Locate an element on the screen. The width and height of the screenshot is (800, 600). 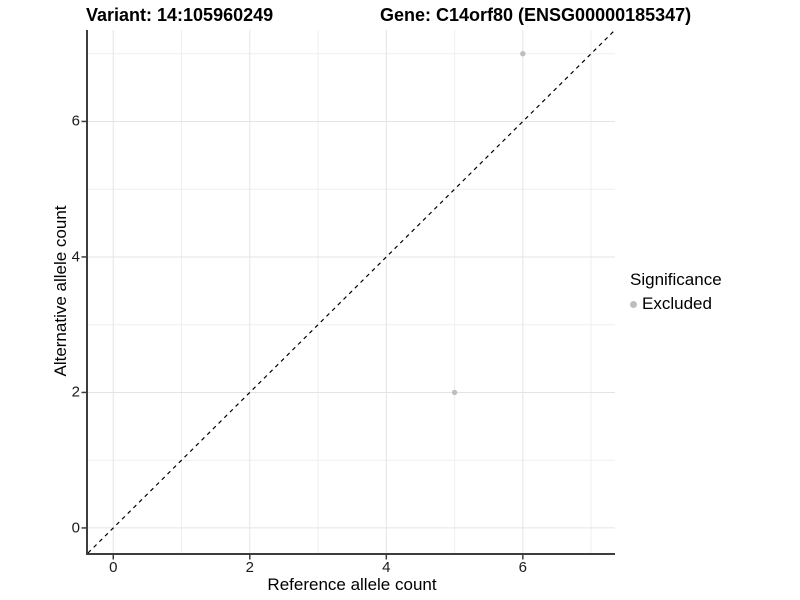
legend-entry-excluded: Excluded is located at coordinates (676, 304).